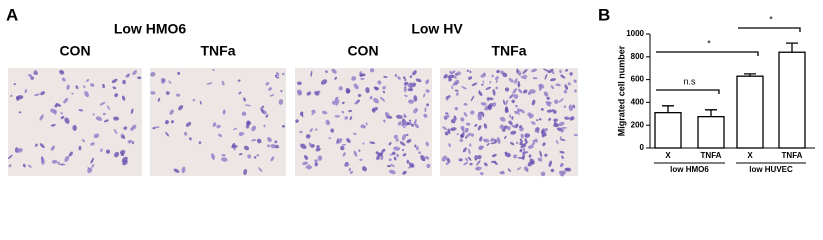  I want to click on condition-title: TNFa, so click(509, 51).